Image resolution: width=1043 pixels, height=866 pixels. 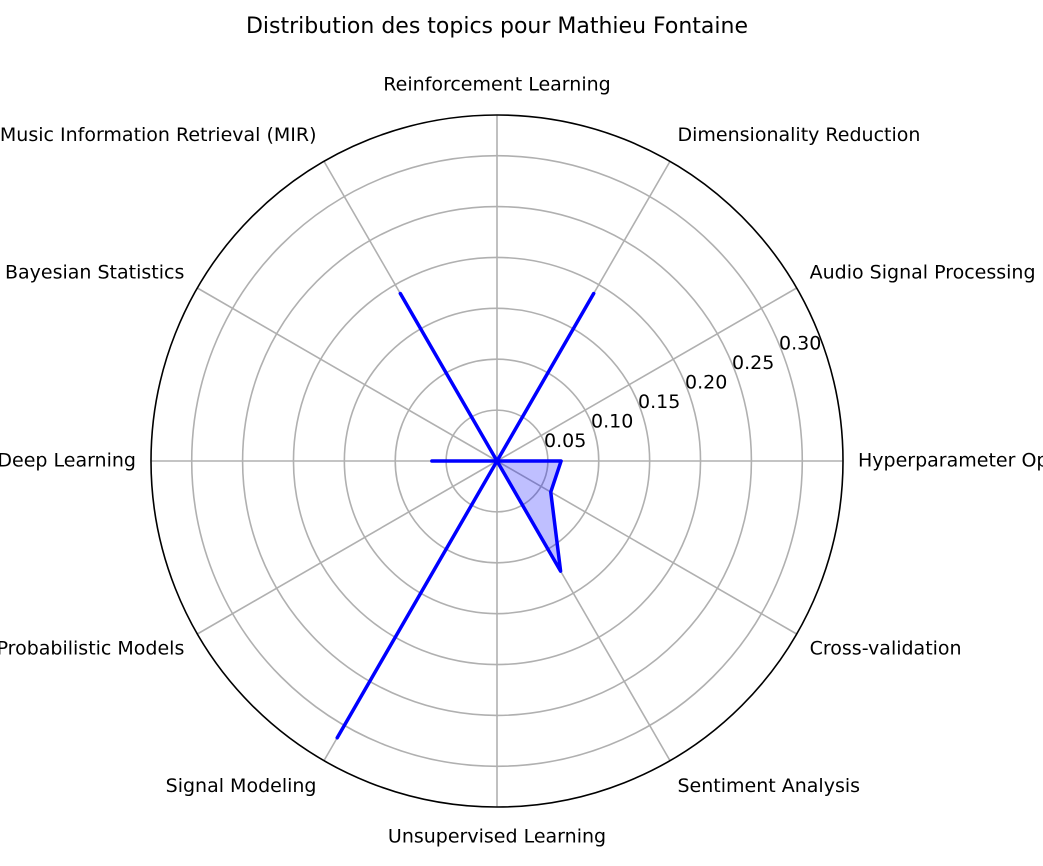 I want to click on category-label-unsupervised-learning: Unsupervised Learning, so click(x=497, y=837).